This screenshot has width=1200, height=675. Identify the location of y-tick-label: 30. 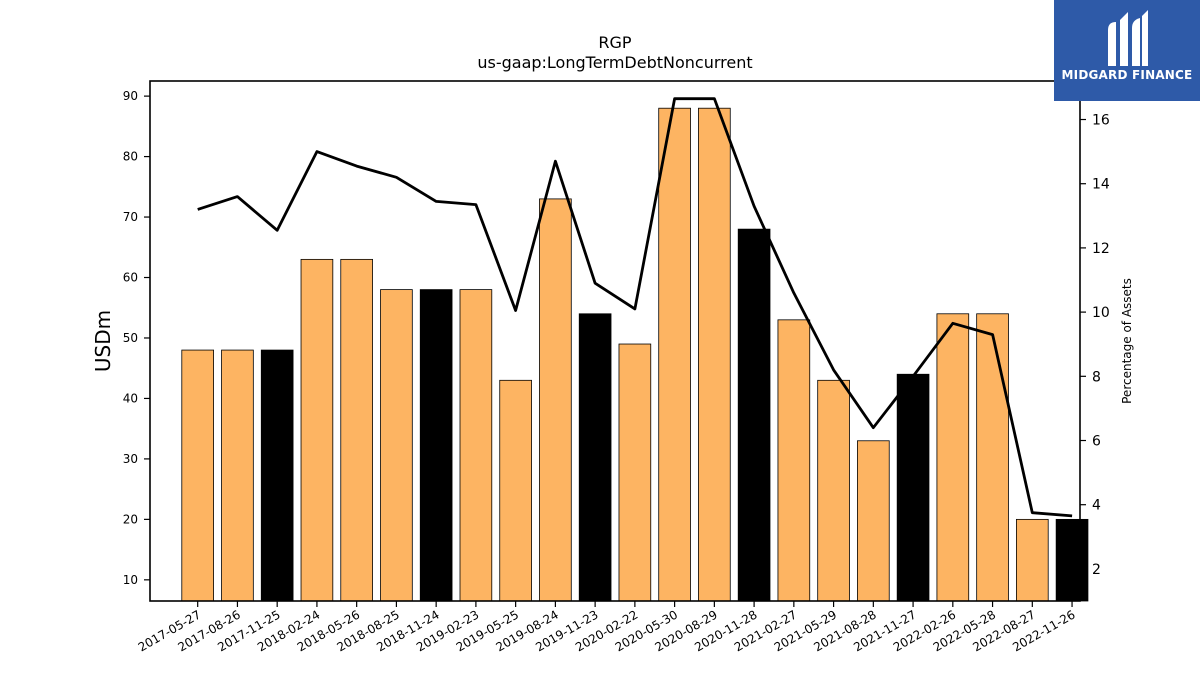
(130, 459).